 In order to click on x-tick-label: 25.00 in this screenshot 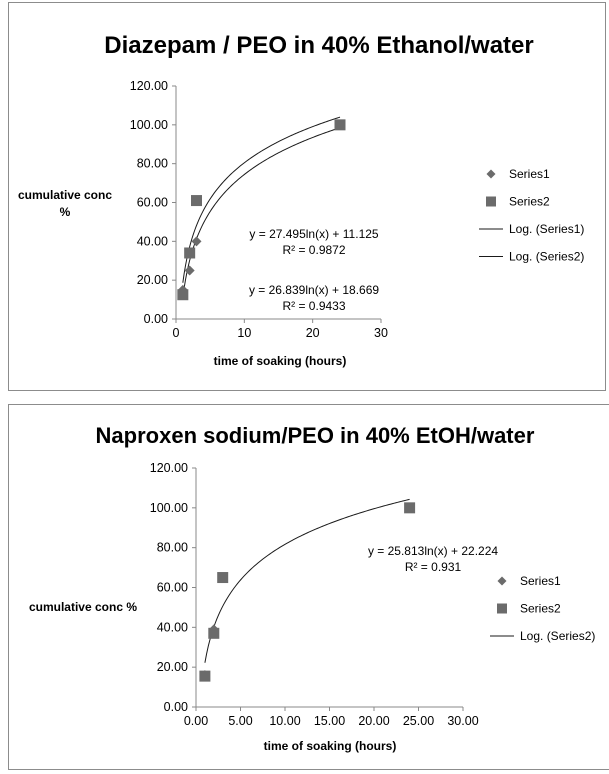, I will do `click(418, 721)`.